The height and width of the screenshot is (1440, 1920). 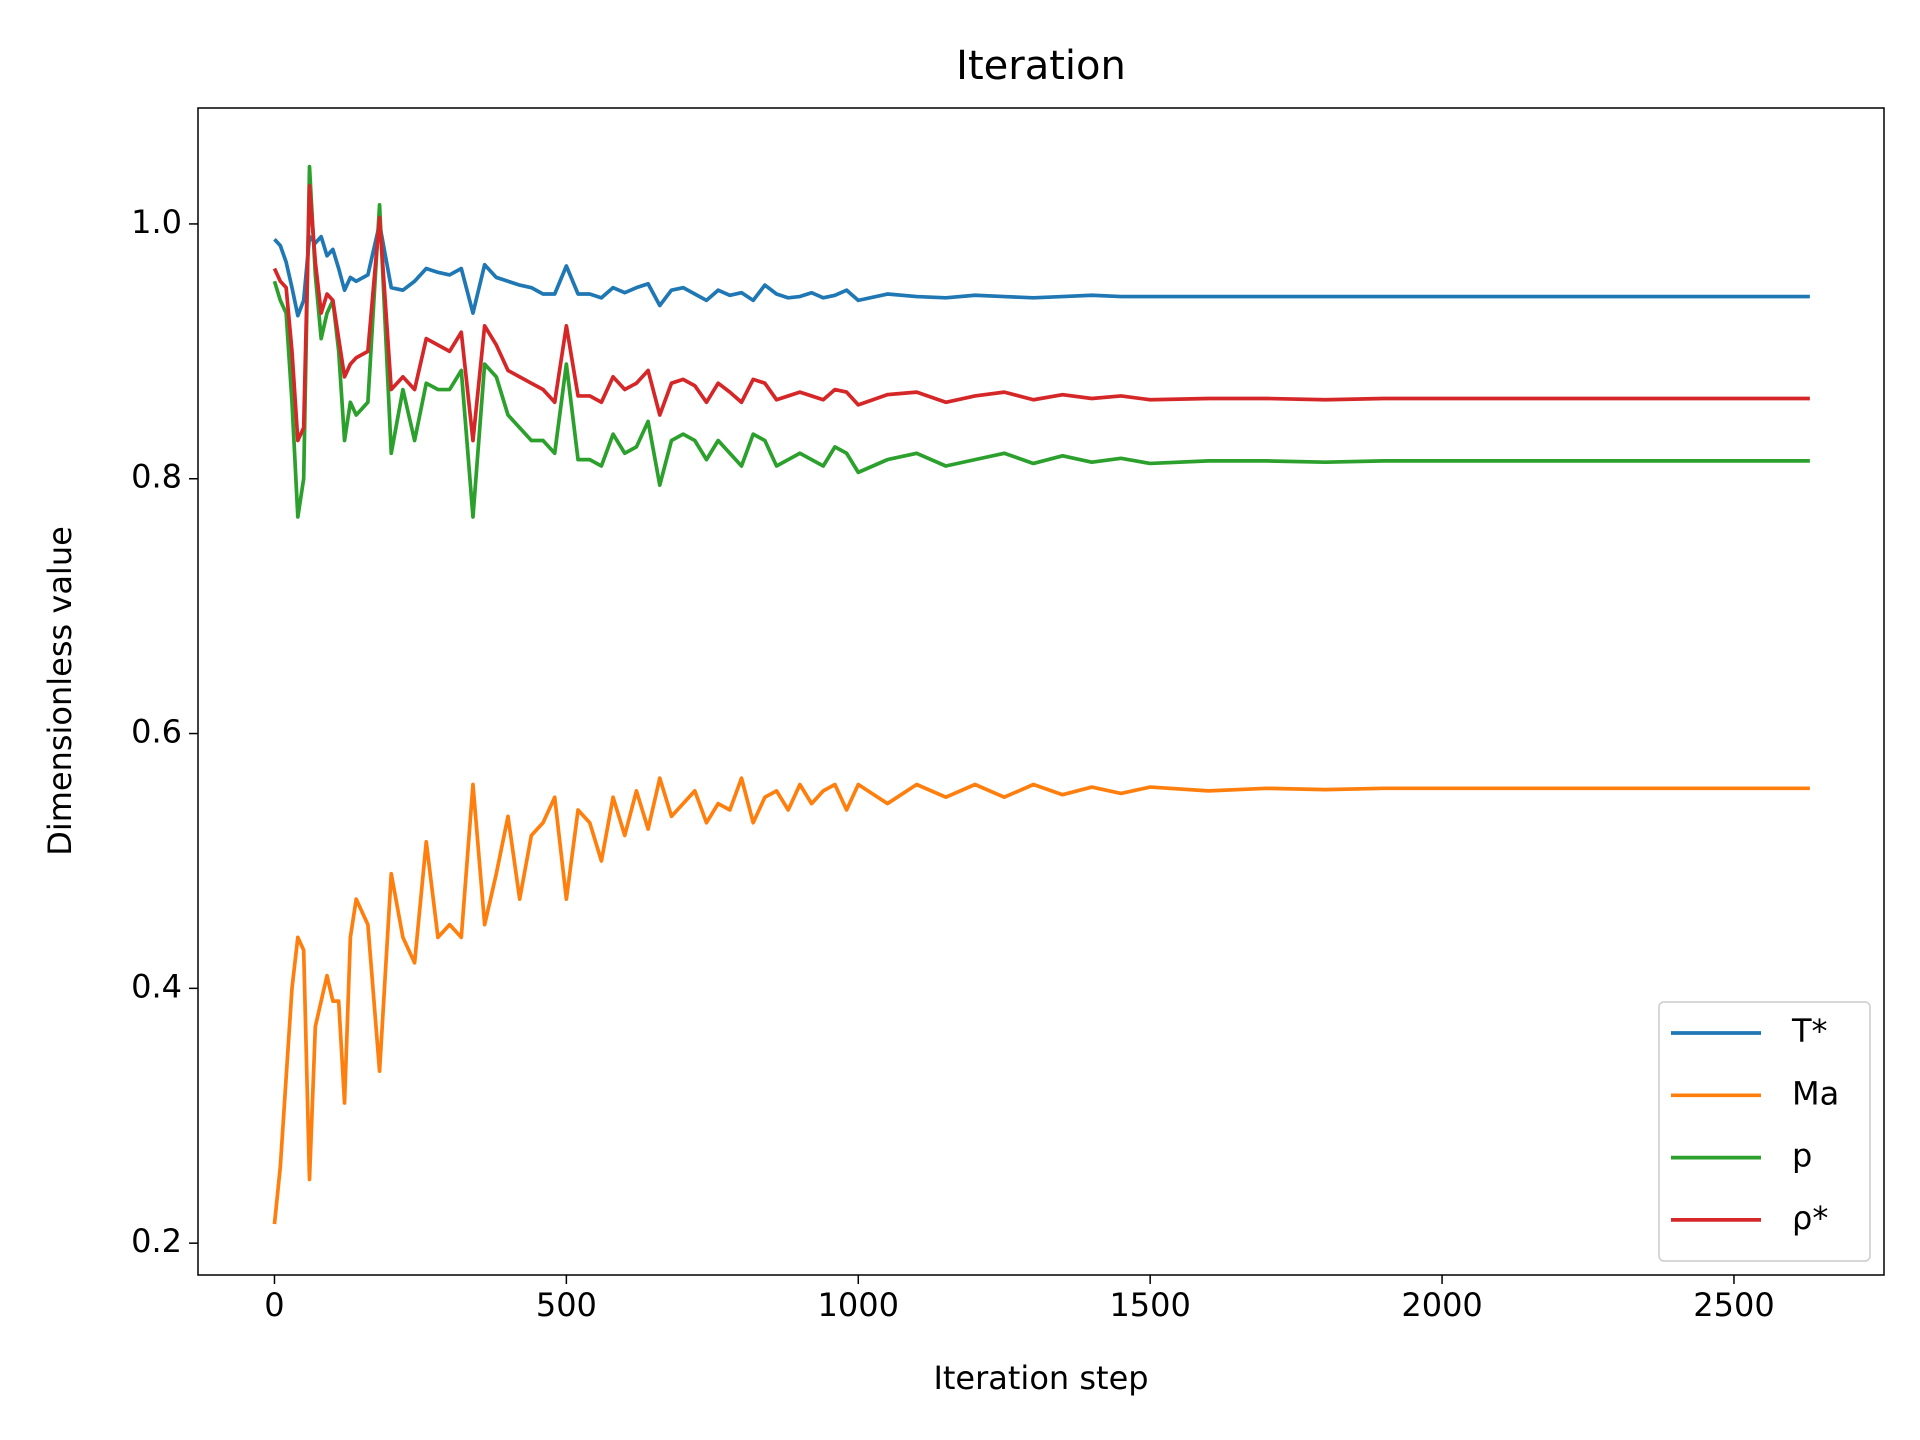 What do you see at coordinates (1149, 1305) in the screenshot?
I see `x-tick-label: 1500` at bounding box center [1149, 1305].